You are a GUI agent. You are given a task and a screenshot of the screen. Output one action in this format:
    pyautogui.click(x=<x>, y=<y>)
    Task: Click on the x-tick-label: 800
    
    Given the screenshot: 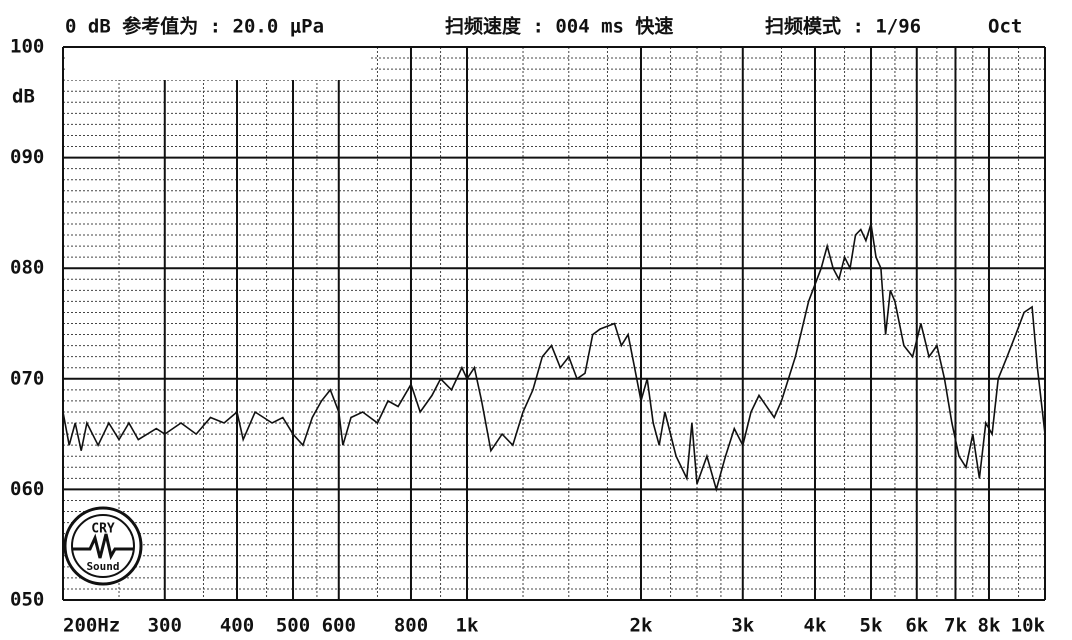 What is the action you would take?
    pyautogui.click(x=411, y=626)
    